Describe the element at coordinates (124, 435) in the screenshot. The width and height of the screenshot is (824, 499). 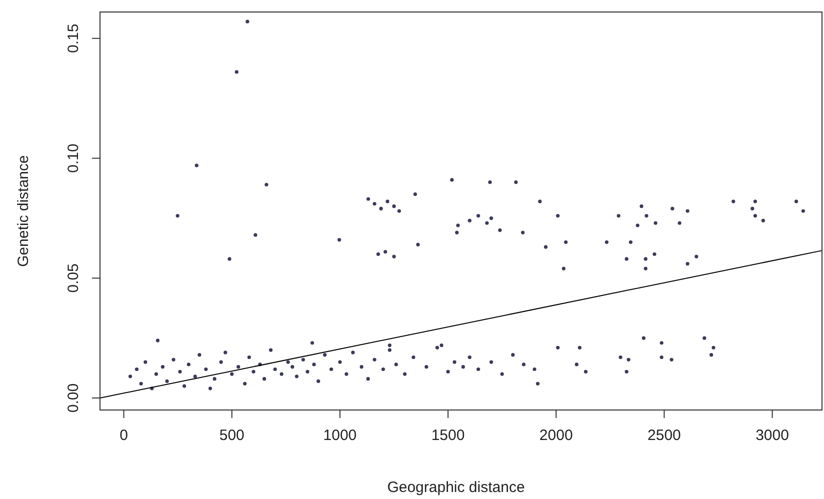
I see `x-tick-label: 0` at that location.